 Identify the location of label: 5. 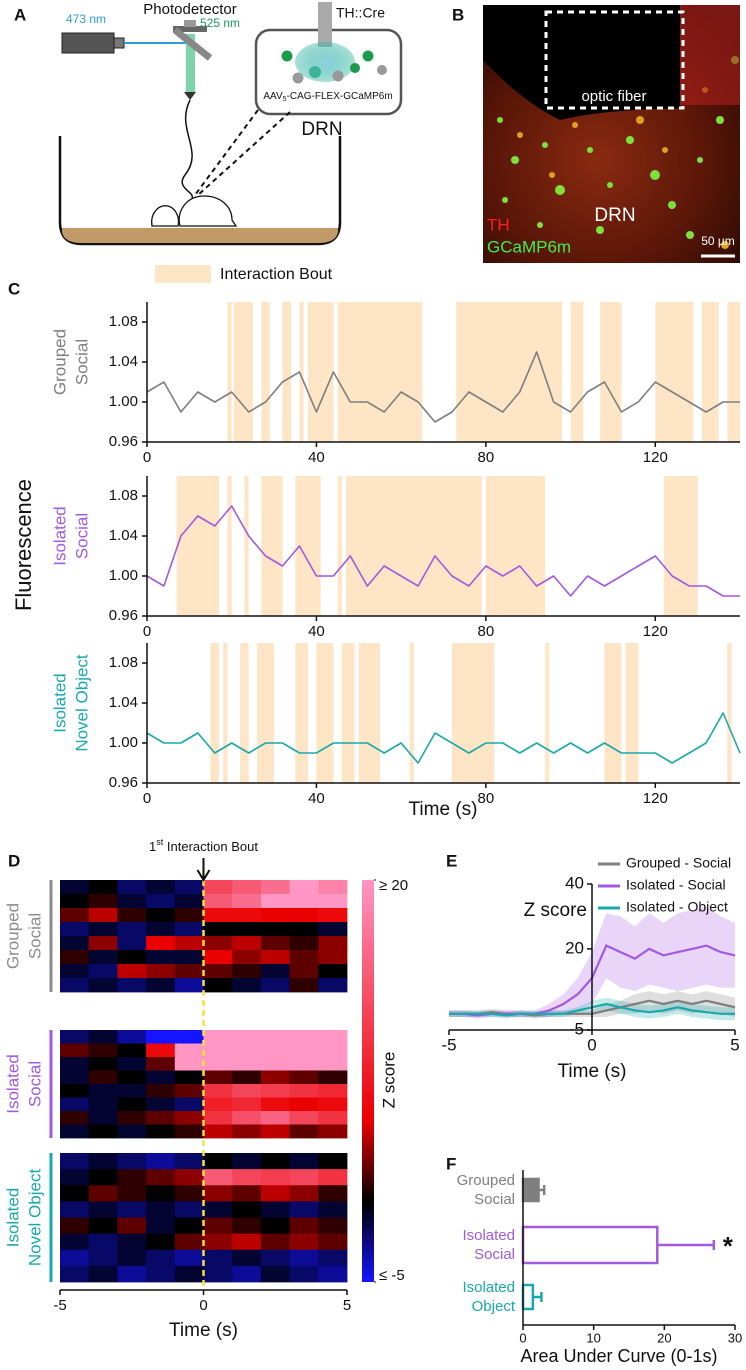
(285, 99).